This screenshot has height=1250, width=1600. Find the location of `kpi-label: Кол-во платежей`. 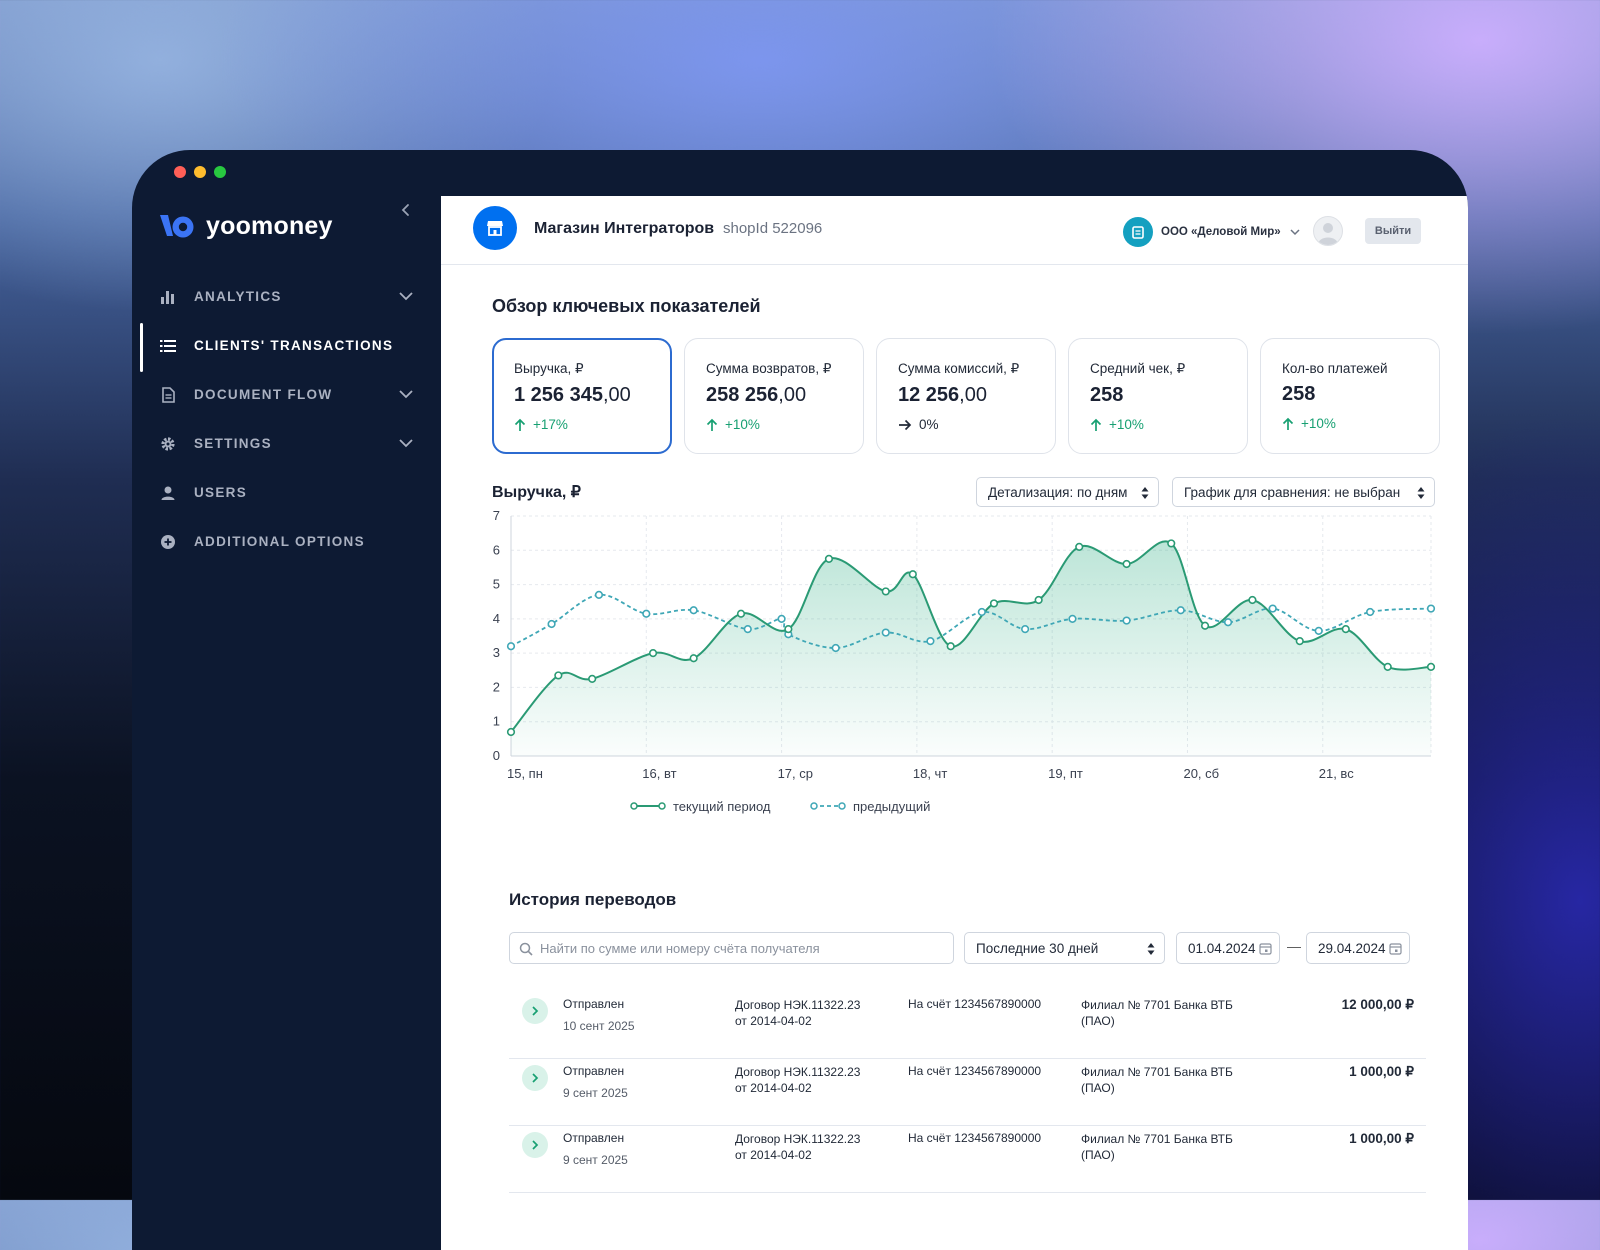

kpi-label: Кол-во платежей is located at coordinates (1335, 368).